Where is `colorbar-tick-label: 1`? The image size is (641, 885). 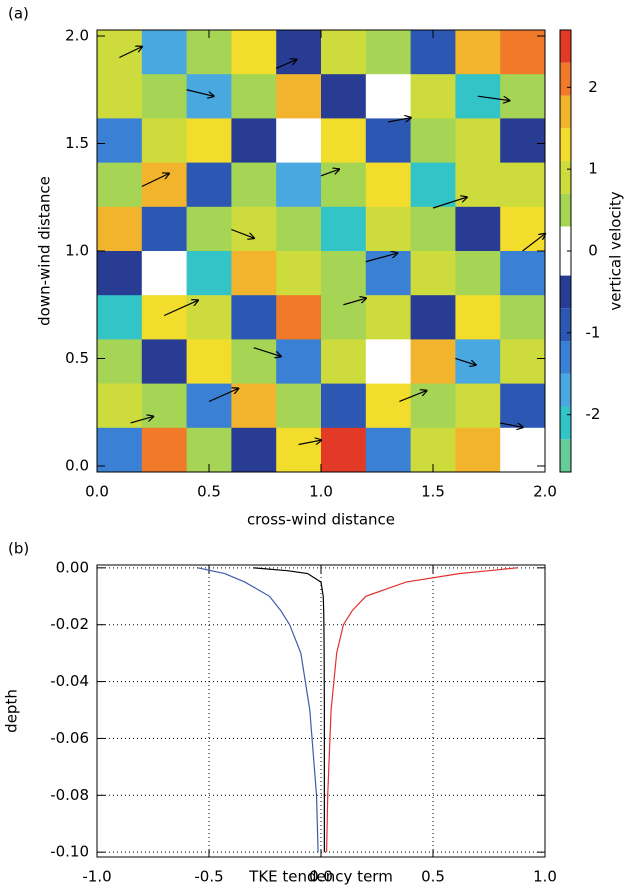 colorbar-tick-label: 1 is located at coordinates (593, 169).